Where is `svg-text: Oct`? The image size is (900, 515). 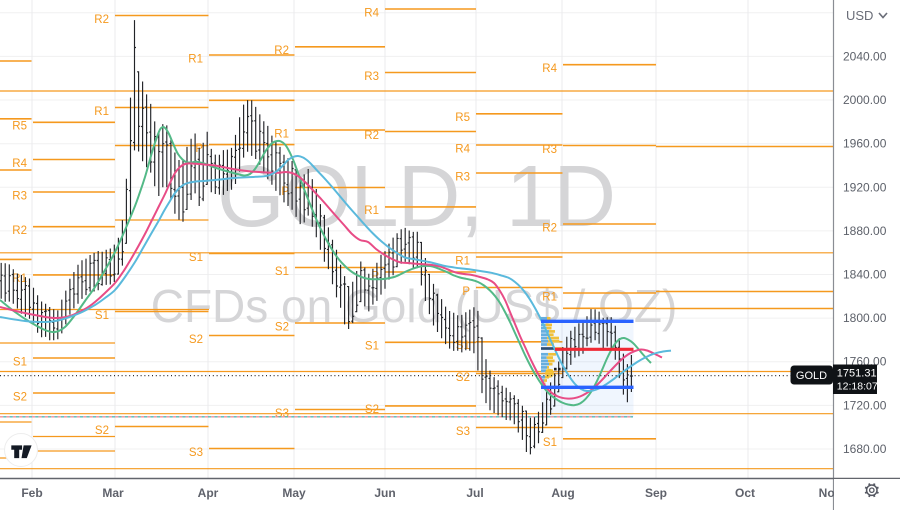
svg-text: Oct is located at coordinates (745, 493).